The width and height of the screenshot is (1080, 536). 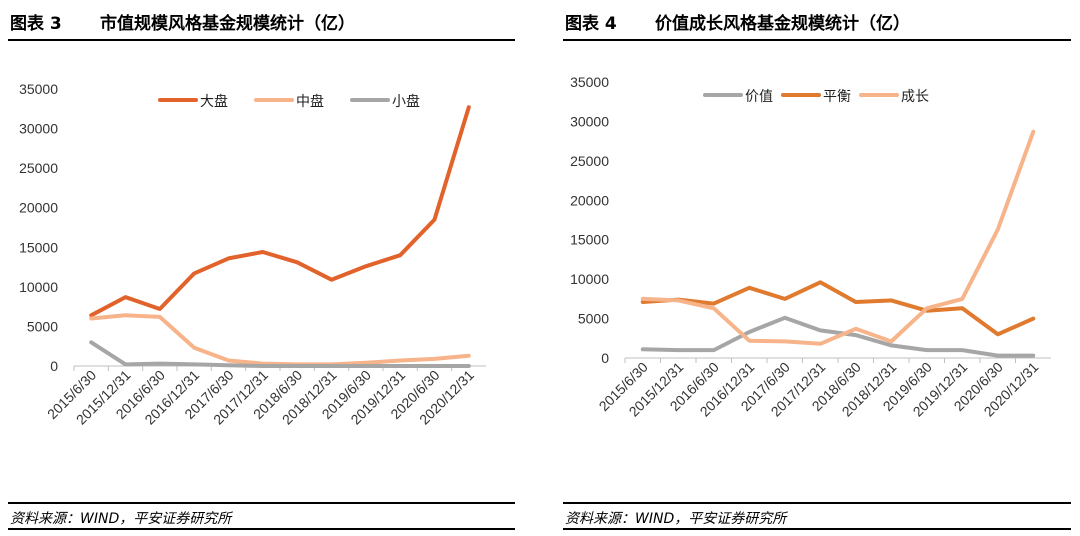 What do you see at coordinates (915, 97) in the screenshot?
I see `legend-label: 成长` at bounding box center [915, 97].